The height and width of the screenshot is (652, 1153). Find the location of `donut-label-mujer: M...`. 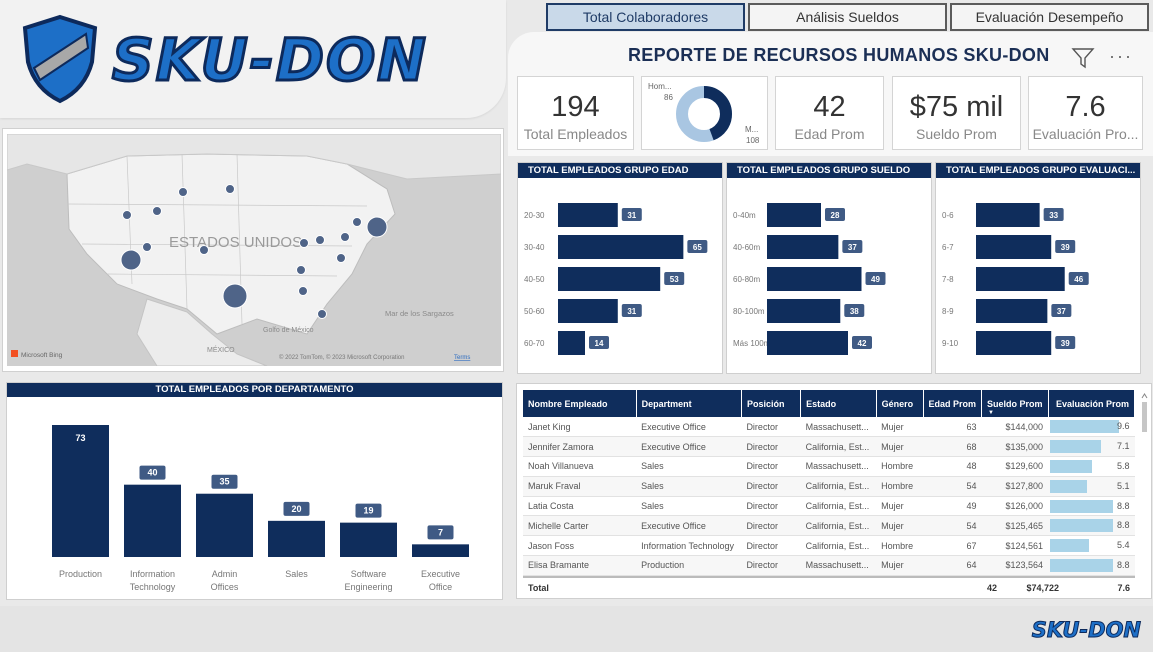

donut-label-mujer: M... is located at coordinates (751, 129).